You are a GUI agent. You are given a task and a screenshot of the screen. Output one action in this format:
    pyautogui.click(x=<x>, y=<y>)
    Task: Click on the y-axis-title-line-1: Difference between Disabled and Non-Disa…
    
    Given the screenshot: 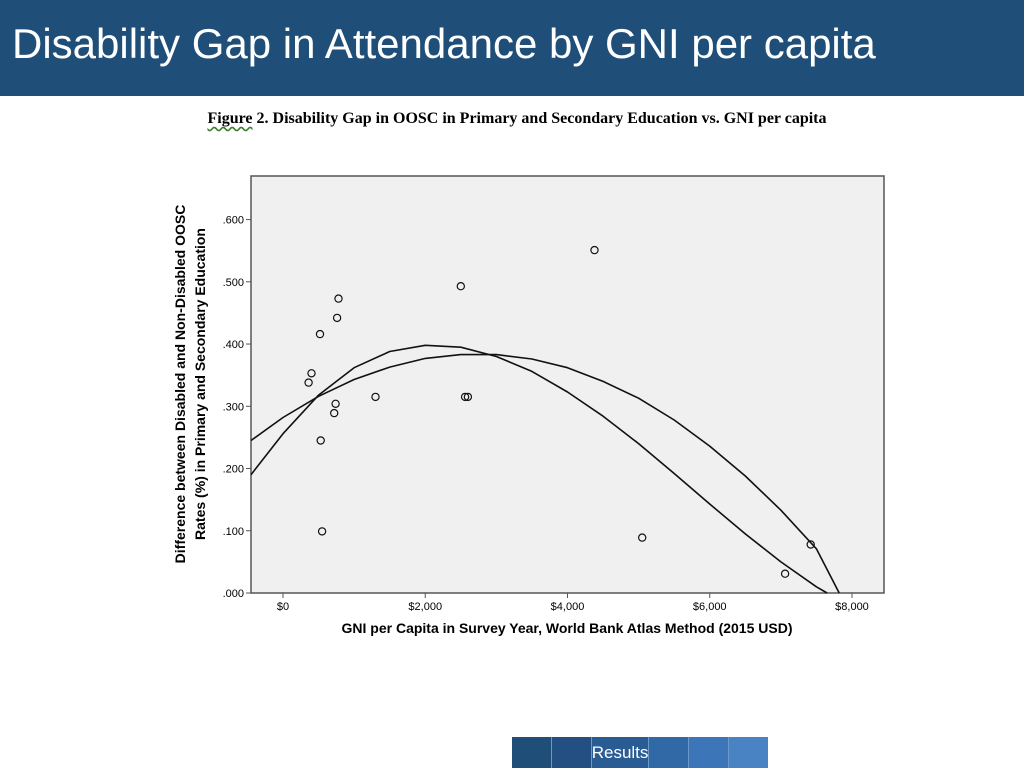 What is the action you would take?
    pyautogui.click(x=180, y=384)
    